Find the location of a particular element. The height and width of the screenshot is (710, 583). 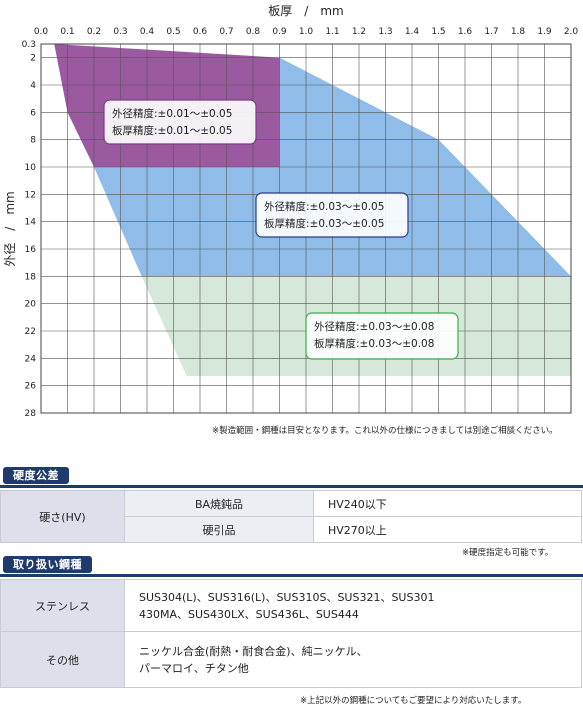

x-tick-label: 1.4 is located at coordinates (412, 32).